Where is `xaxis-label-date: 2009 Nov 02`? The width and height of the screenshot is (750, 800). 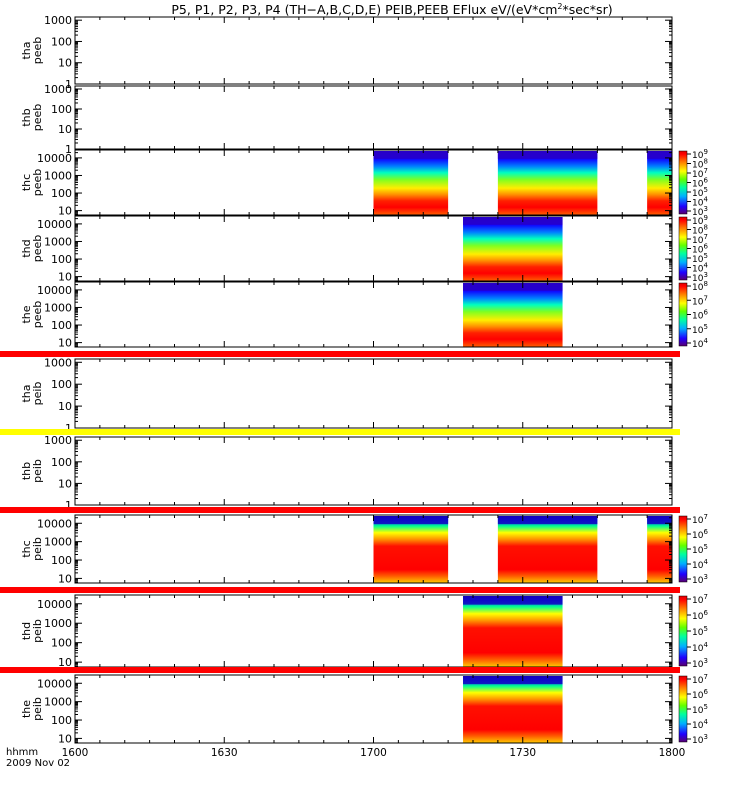 xaxis-label-date: 2009 Nov 02 is located at coordinates (38, 763).